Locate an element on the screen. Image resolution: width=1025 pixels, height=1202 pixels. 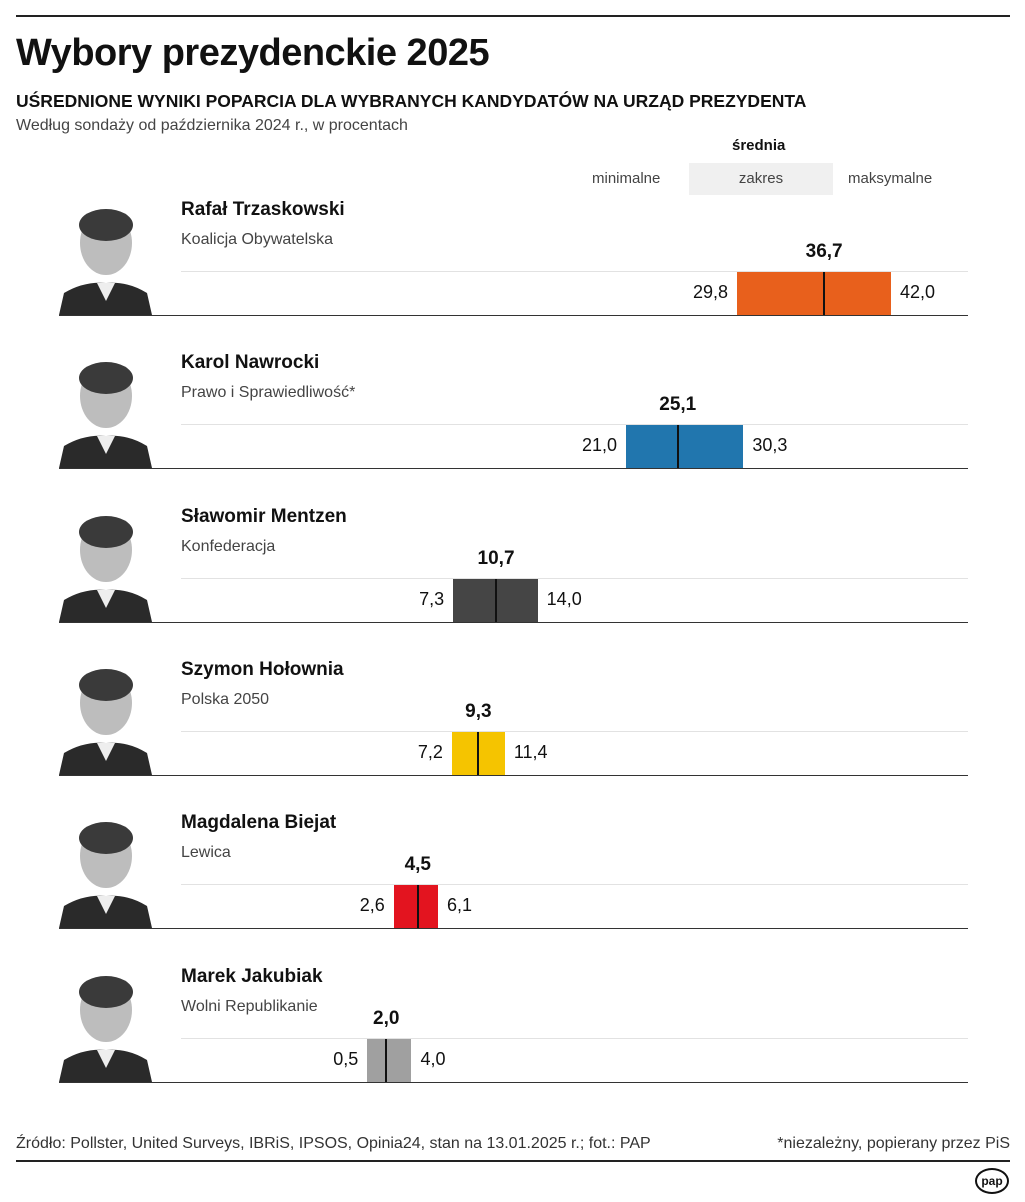
candidate-name: Magdalena Biejat is located at coordinates (259, 822).